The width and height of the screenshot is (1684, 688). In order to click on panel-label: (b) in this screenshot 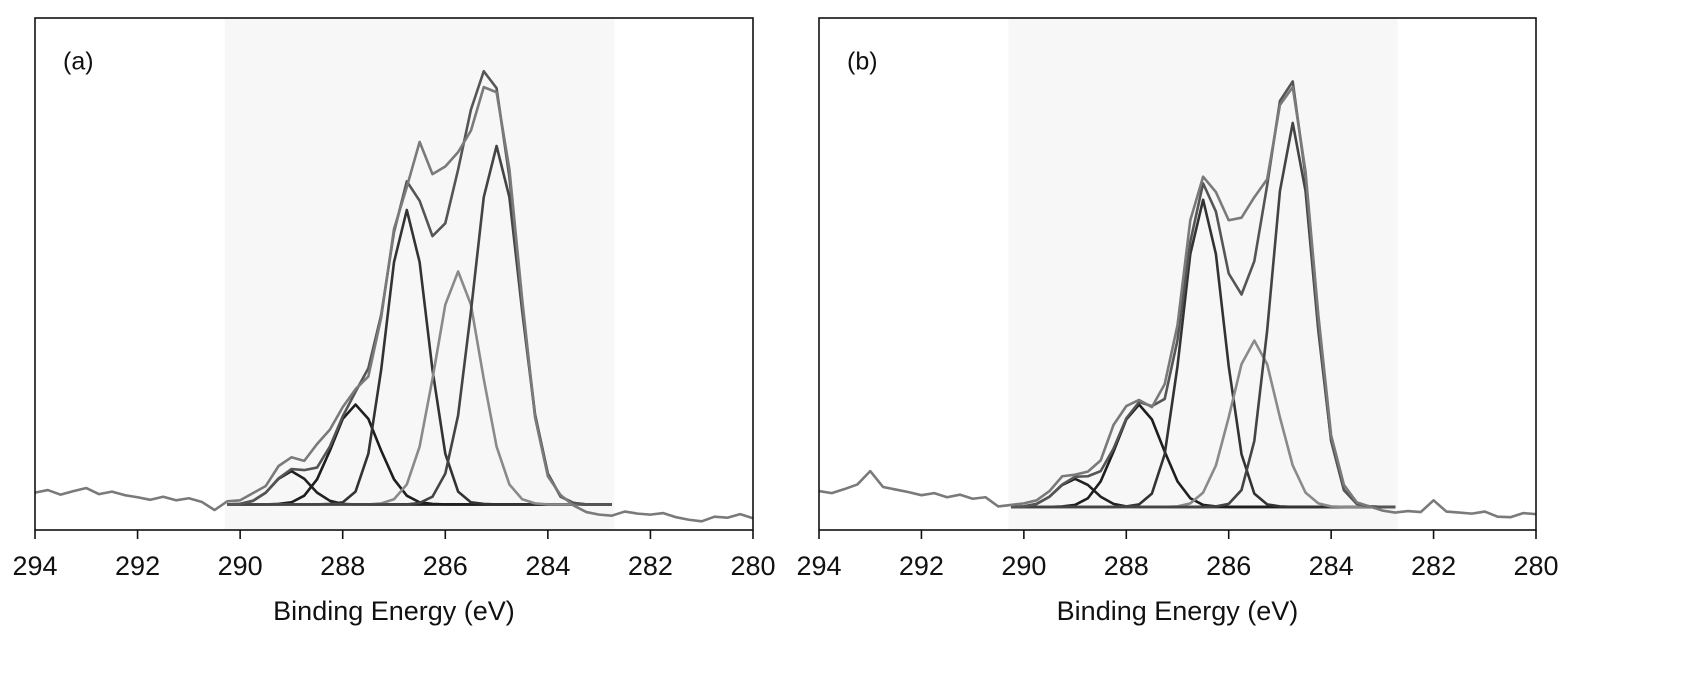, I will do `click(862, 62)`.